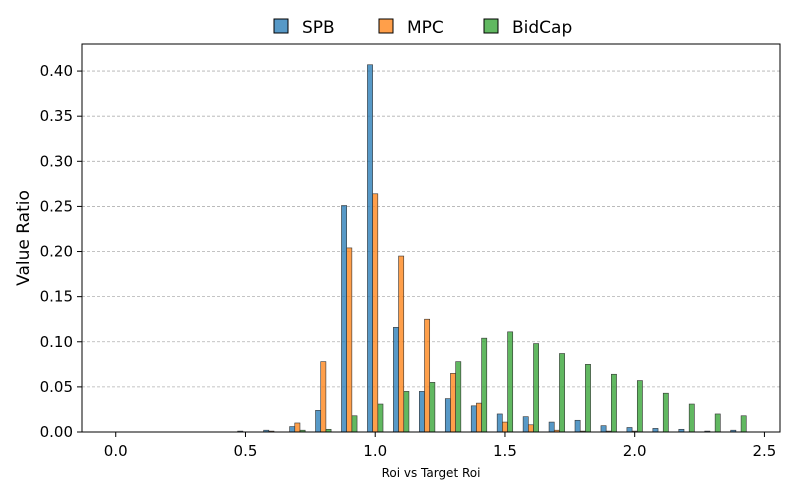 The width and height of the screenshot is (788, 489). I want to click on y-tick-label: 0.35, so click(56, 116).